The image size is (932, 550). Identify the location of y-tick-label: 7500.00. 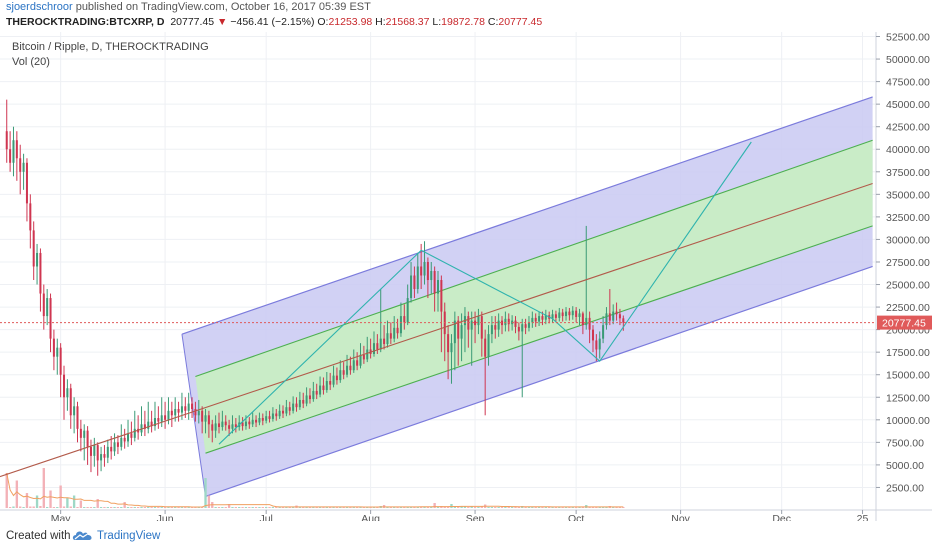
(905, 443).